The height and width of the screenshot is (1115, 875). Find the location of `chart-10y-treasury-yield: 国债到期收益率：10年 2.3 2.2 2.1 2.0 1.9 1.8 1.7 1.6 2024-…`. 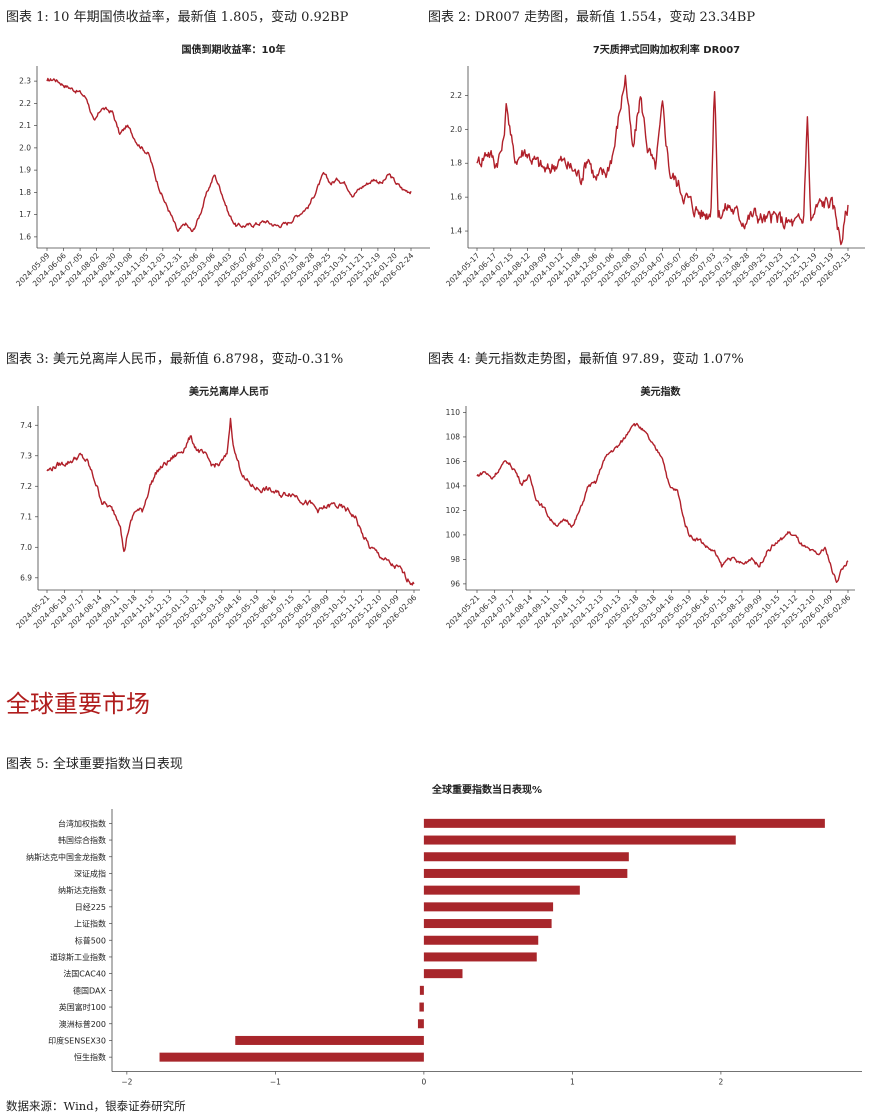

chart-10y-treasury-yield: 国债到期收益率：10年 2.3 2.2 2.1 2.0 1.9 1.8 1.7 1.6 2024-… is located at coordinates (215, 169).